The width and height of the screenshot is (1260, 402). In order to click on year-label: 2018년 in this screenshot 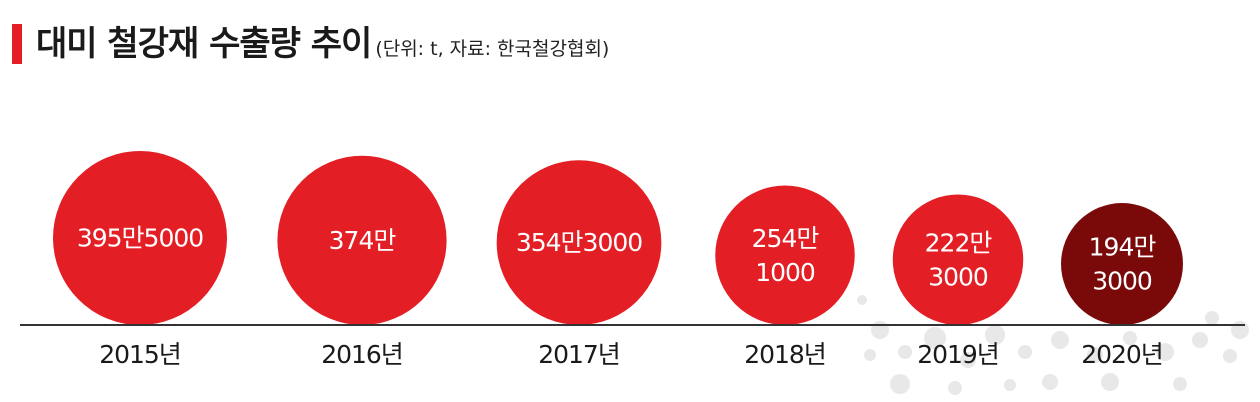, I will do `click(785, 354)`.